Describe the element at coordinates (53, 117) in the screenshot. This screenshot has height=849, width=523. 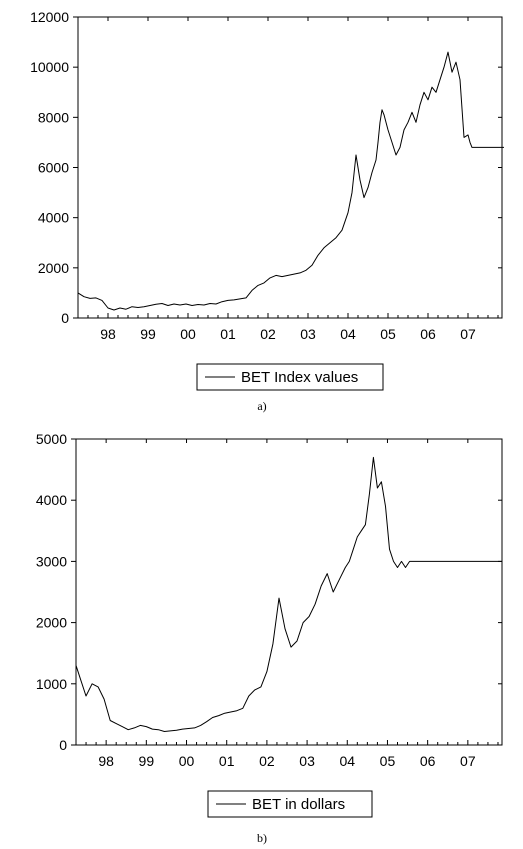
I see `y-tick-label: 8000` at that location.